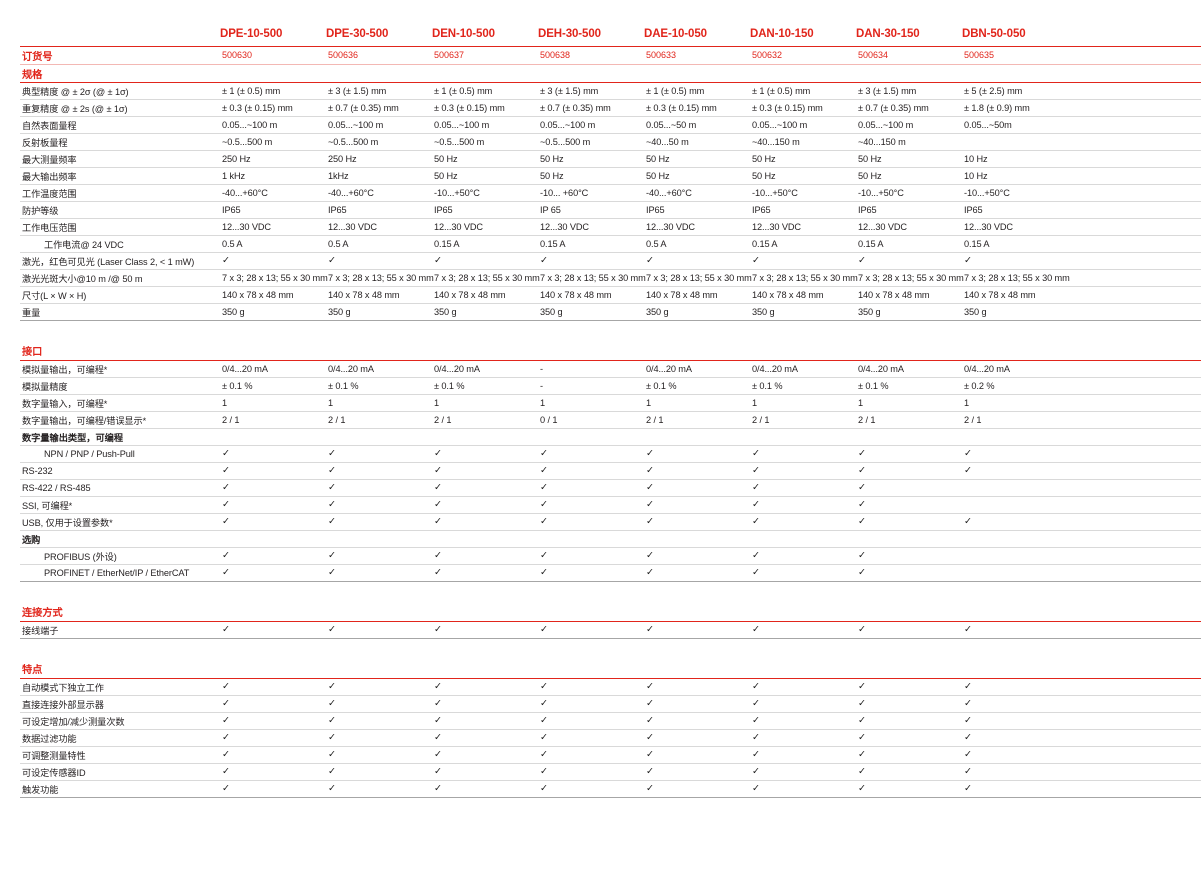  I want to click on cell-c8: 350 g, so click(1028, 312).